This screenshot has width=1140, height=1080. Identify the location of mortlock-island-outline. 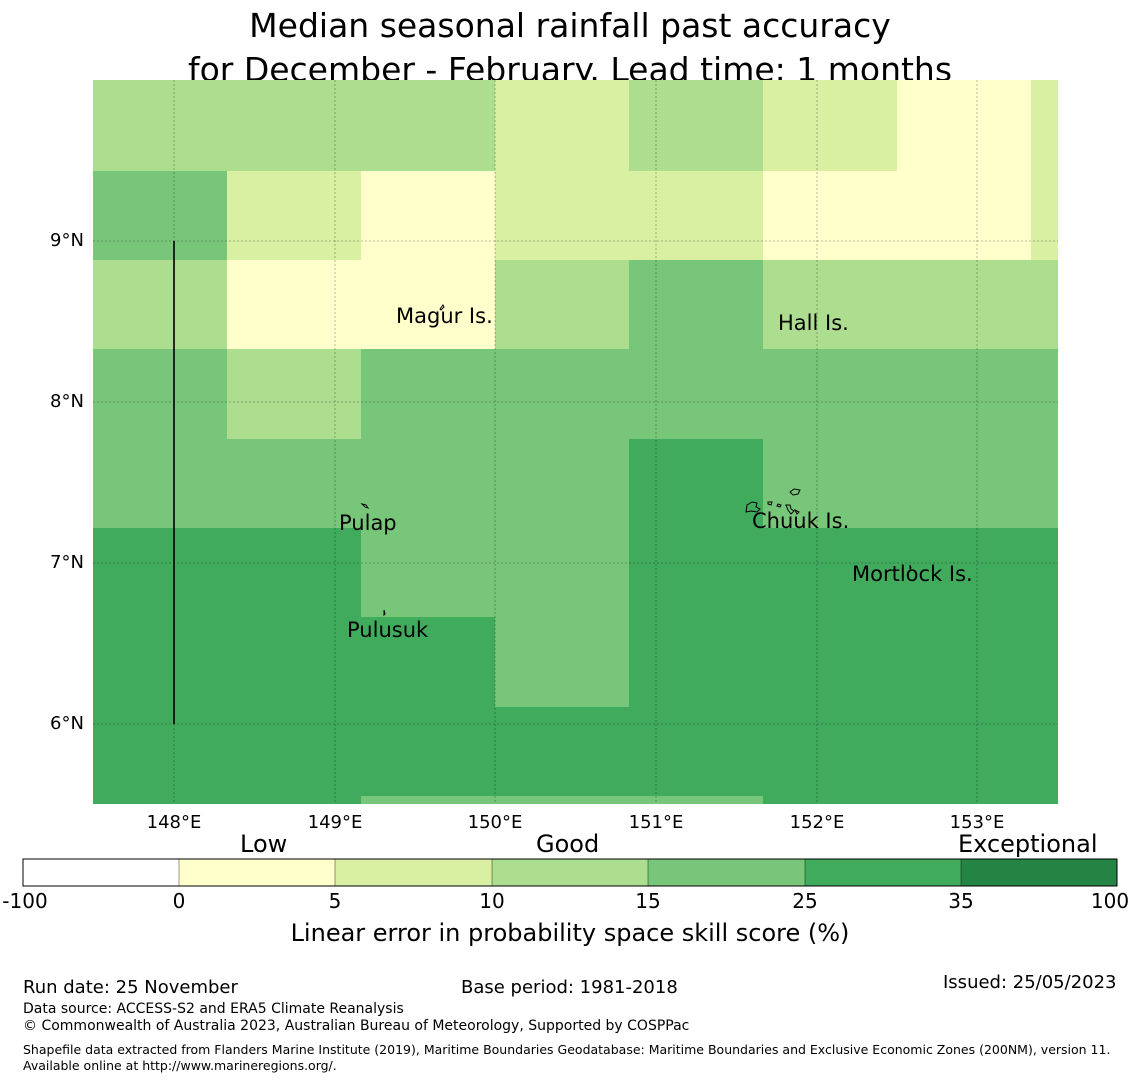
(910, 567).